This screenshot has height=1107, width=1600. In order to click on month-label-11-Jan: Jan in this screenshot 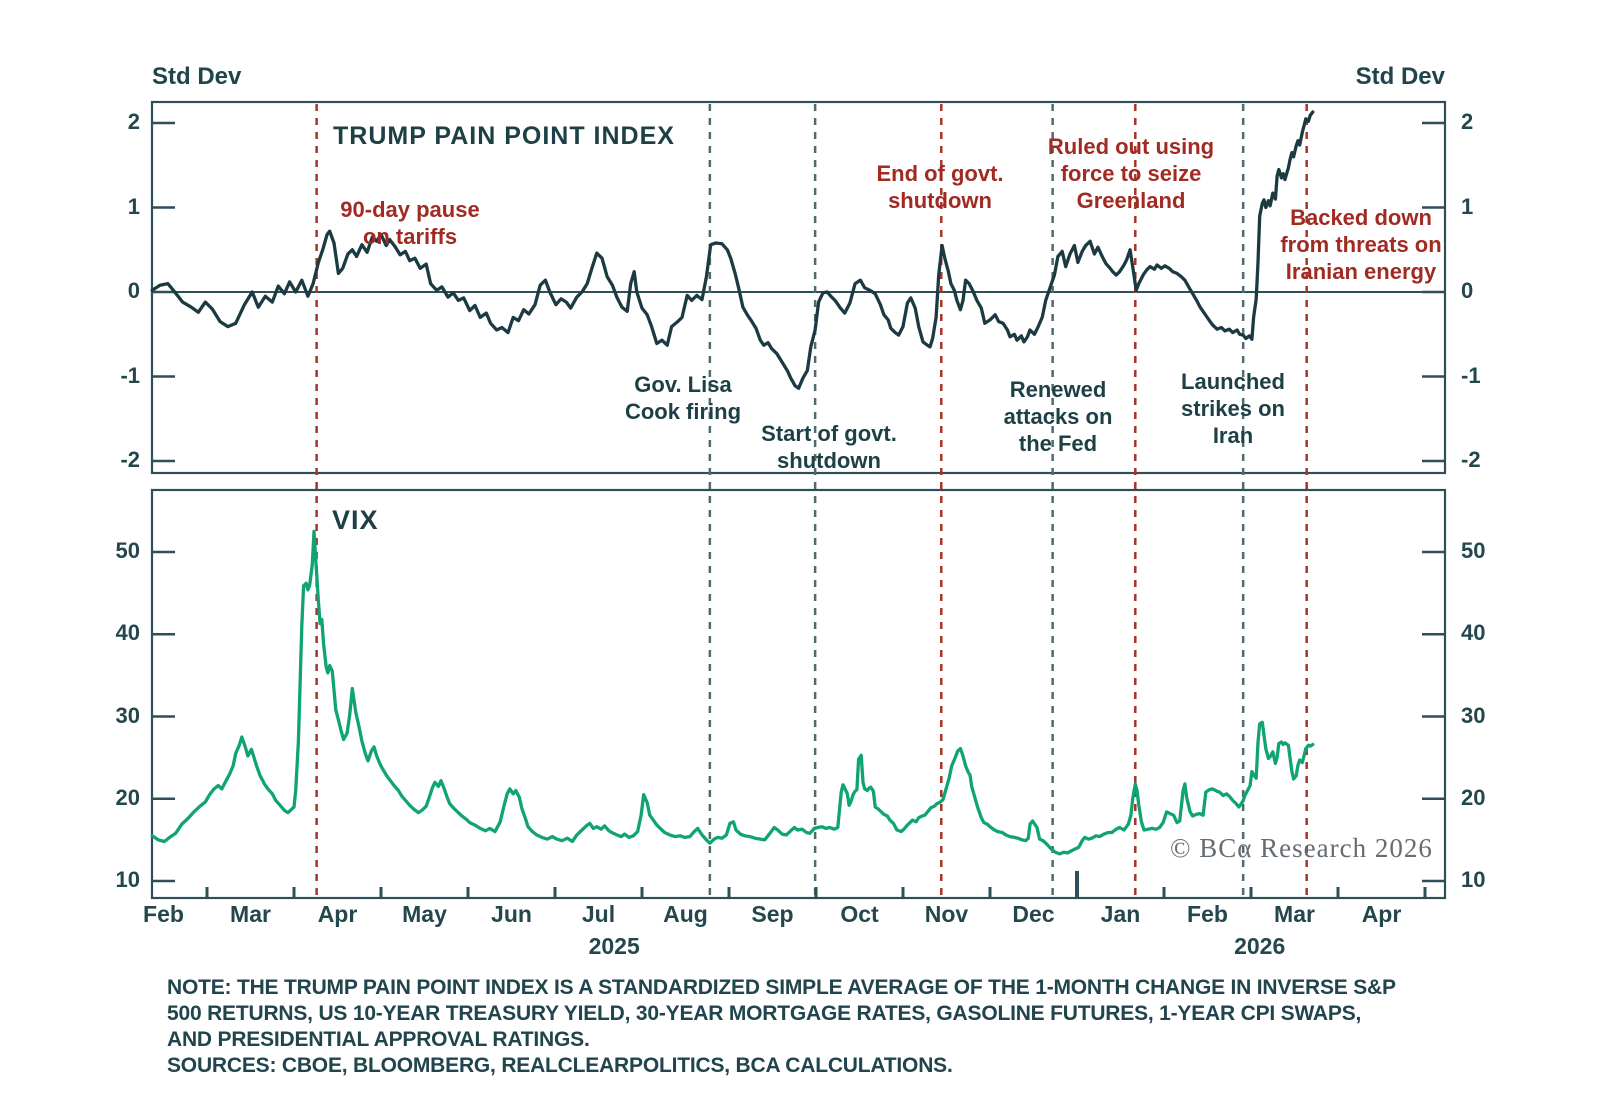, I will do `click(1120, 914)`.